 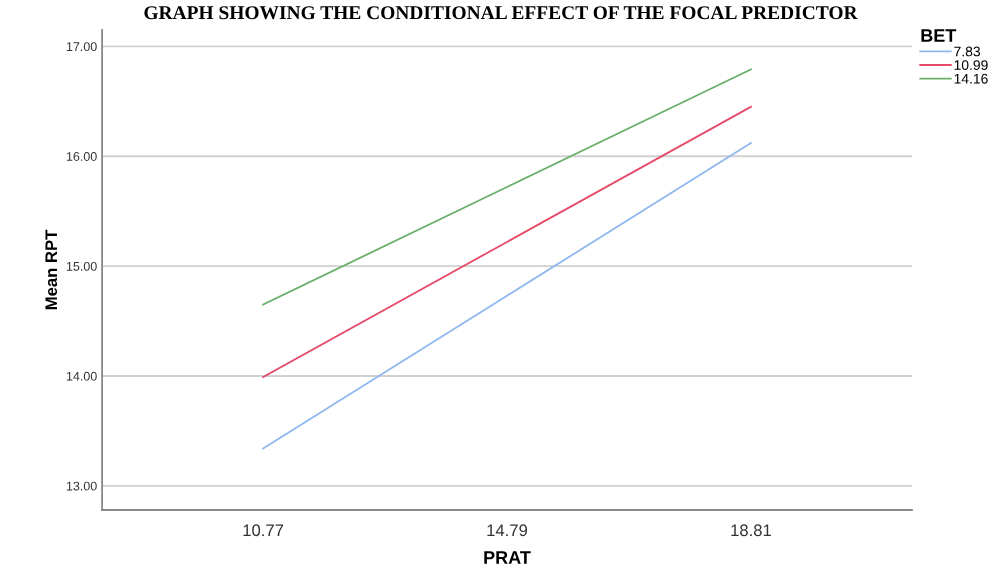 I want to click on y-tick-label: 13.00, so click(x=81, y=486).